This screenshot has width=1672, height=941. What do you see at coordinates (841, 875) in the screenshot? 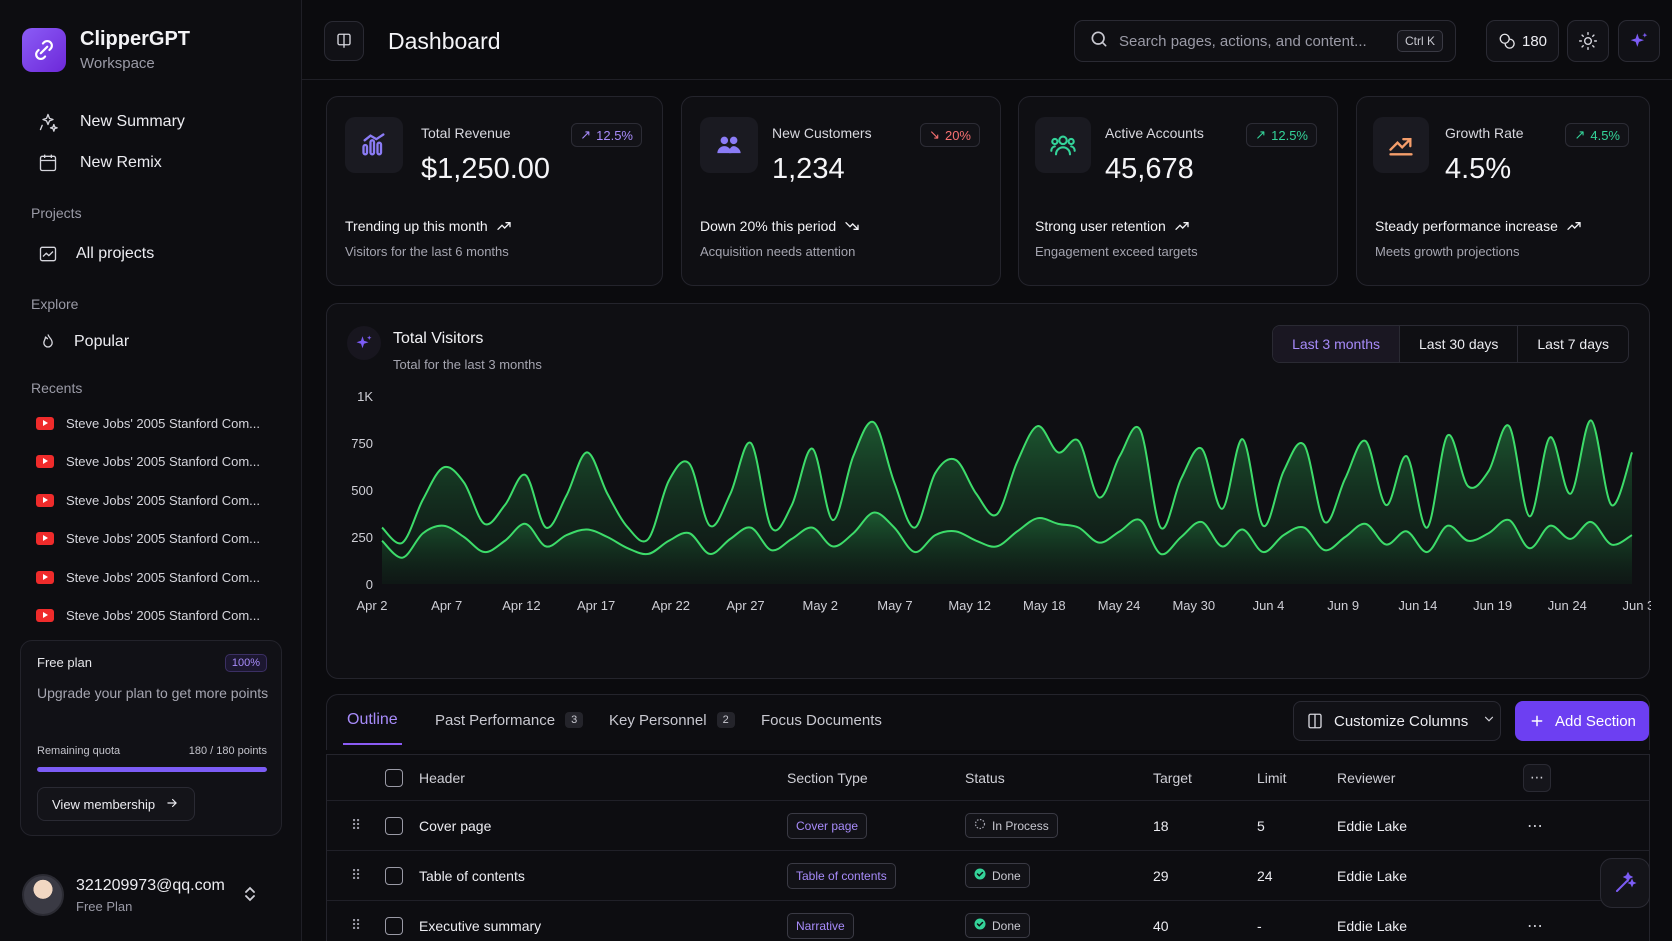
I see `section-type-badge: Table of contents` at bounding box center [841, 875].